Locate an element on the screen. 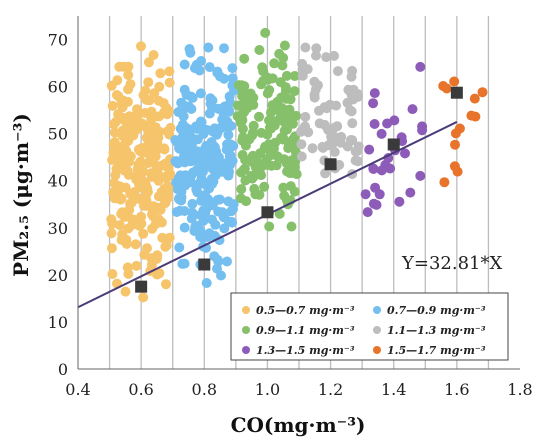 Image resolution: width=550 pixels, height=442 pixels. x-tick-label: 1.8 is located at coordinates (519, 389).